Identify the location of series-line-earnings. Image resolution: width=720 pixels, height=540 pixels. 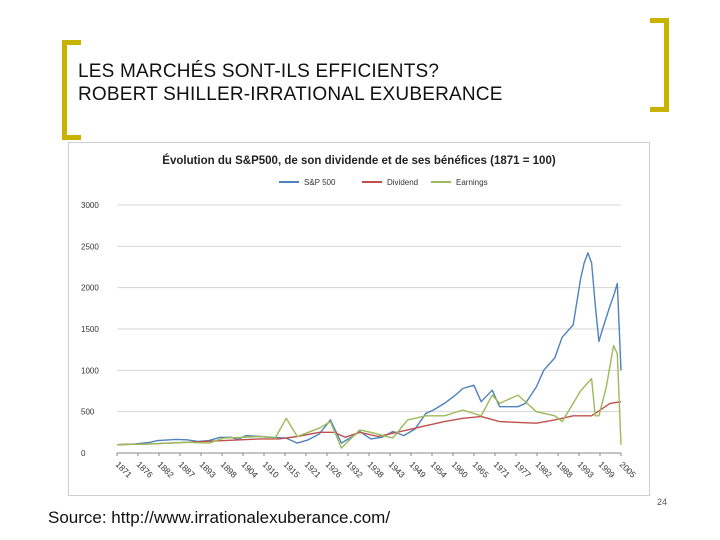
(369, 396).